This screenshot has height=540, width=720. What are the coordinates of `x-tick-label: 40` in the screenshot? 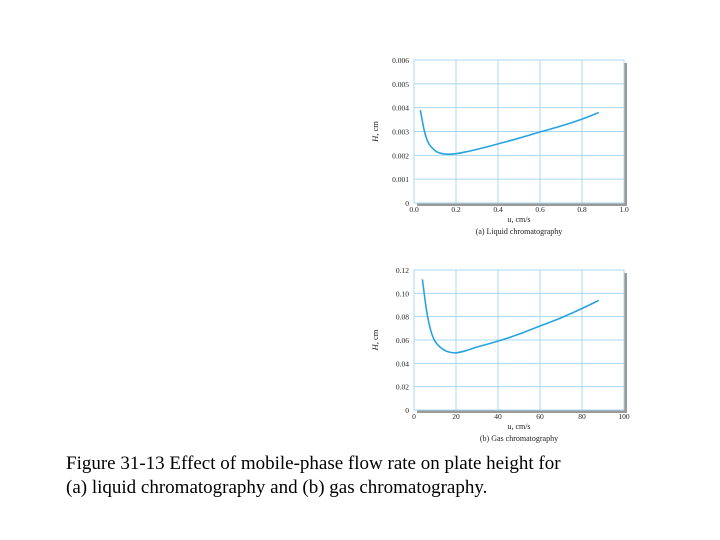 It's located at (498, 416).